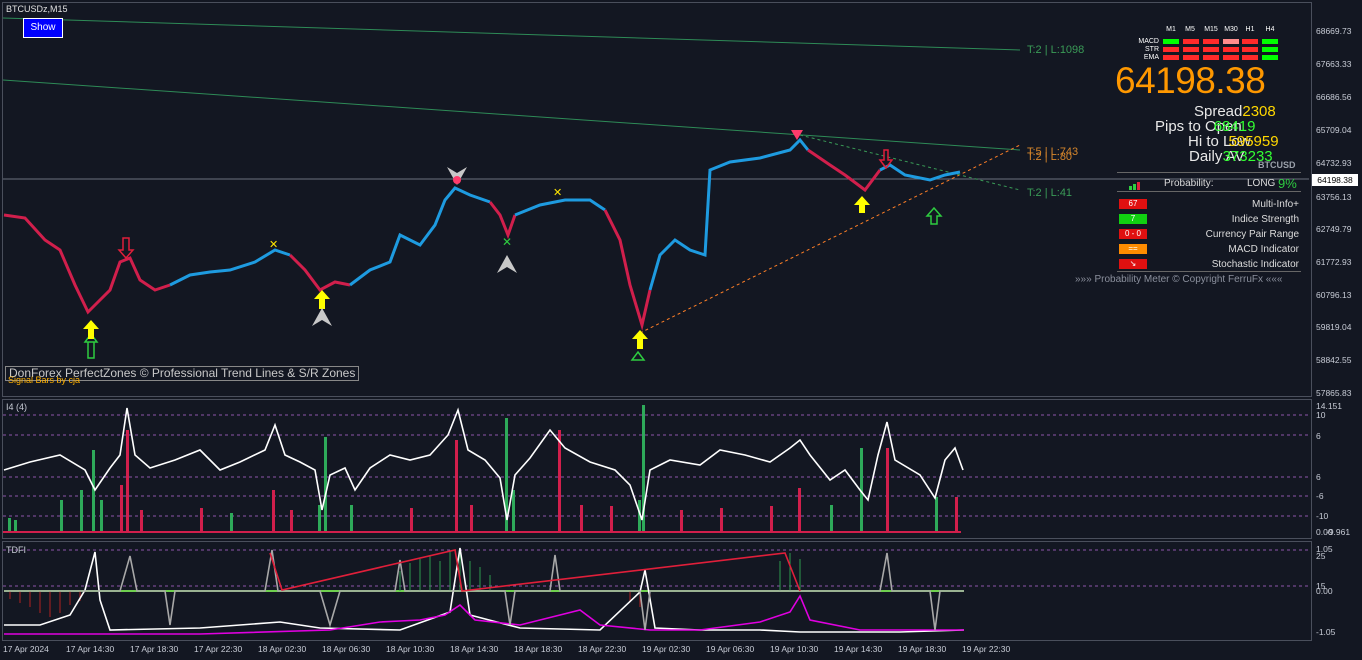 This screenshot has height=660, width=1362. What do you see at coordinates (1334, 327) in the screenshot?
I see `price-axis-tick: 59819.04` at bounding box center [1334, 327].